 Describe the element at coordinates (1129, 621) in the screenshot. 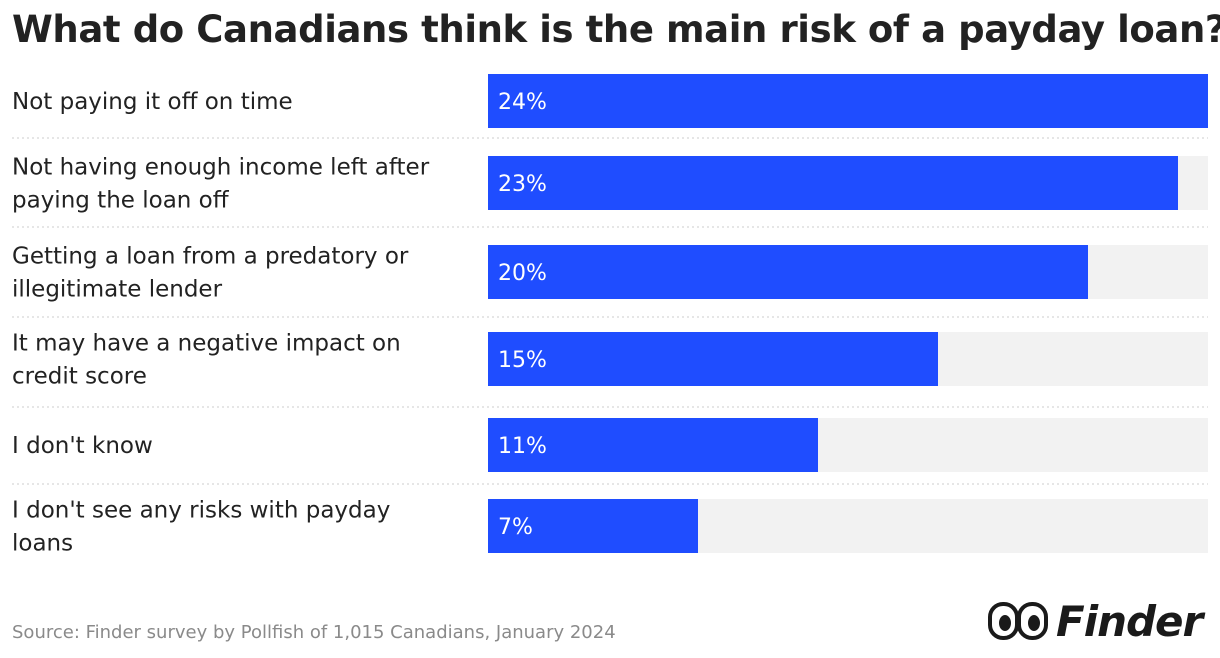

I see `logo-wordmark: Finder` at that location.